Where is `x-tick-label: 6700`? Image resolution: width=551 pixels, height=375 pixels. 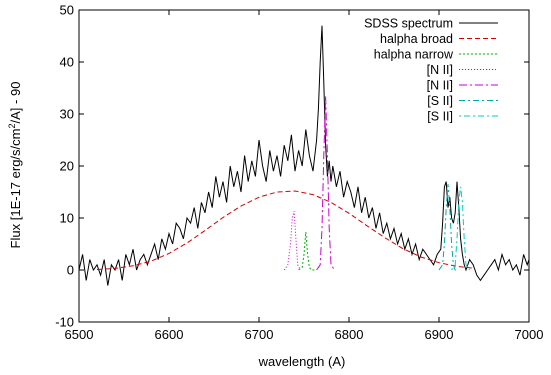
x-tick-label: 6700 is located at coordinates (259, 334).